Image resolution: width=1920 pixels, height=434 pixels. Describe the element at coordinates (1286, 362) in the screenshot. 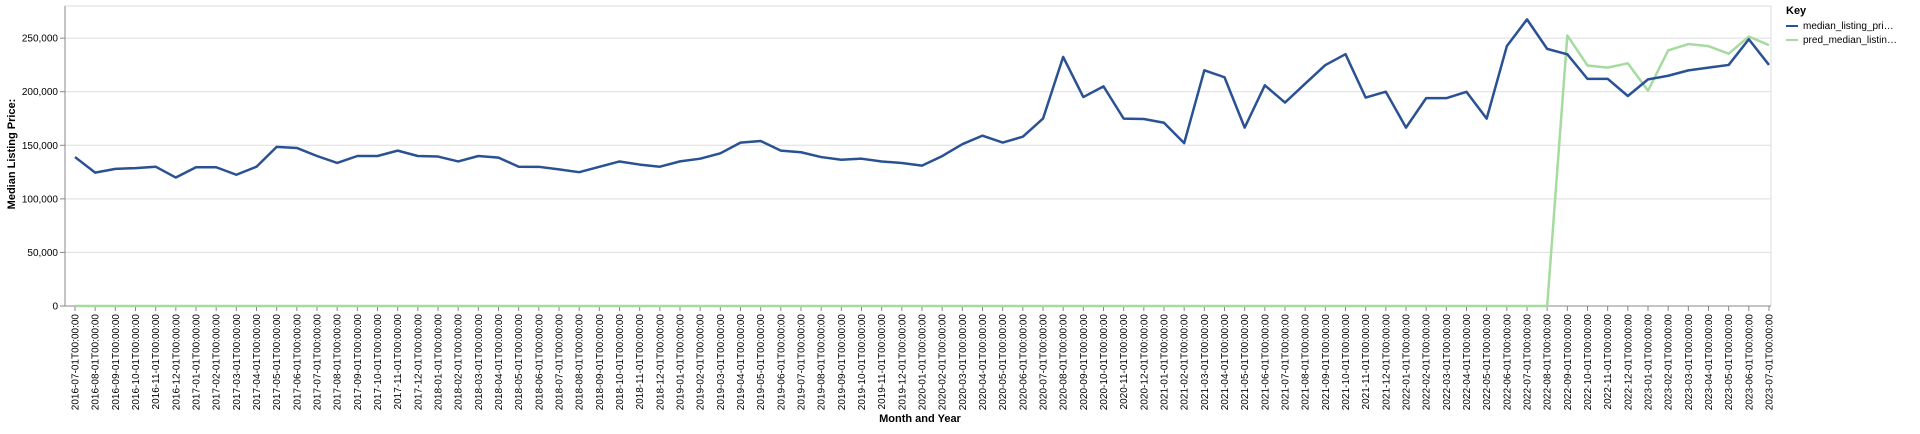

I see `x-tick-label: 2021-07-01T00:00:00` at that location.